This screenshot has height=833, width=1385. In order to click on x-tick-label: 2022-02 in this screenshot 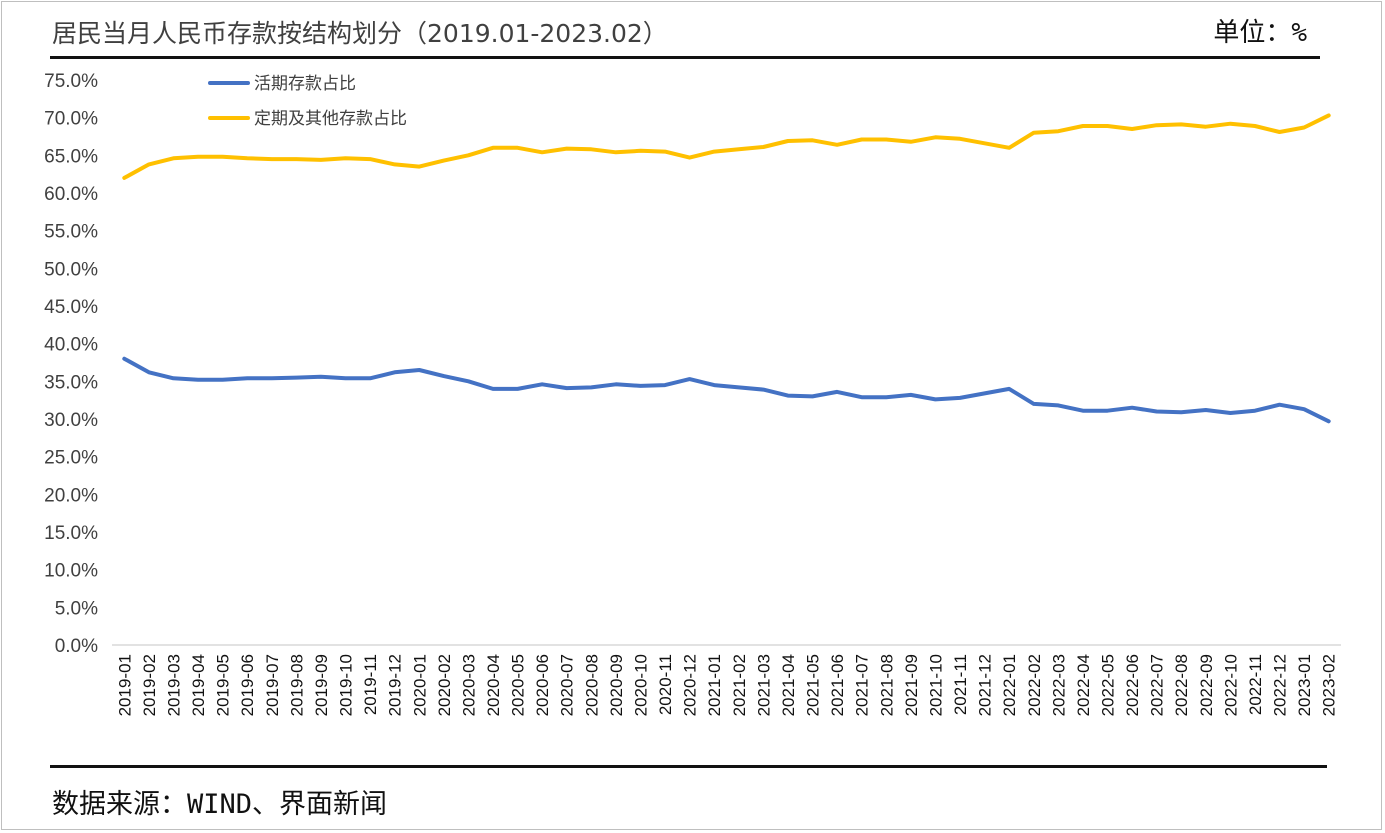, I will do `click(1034, 685)`.